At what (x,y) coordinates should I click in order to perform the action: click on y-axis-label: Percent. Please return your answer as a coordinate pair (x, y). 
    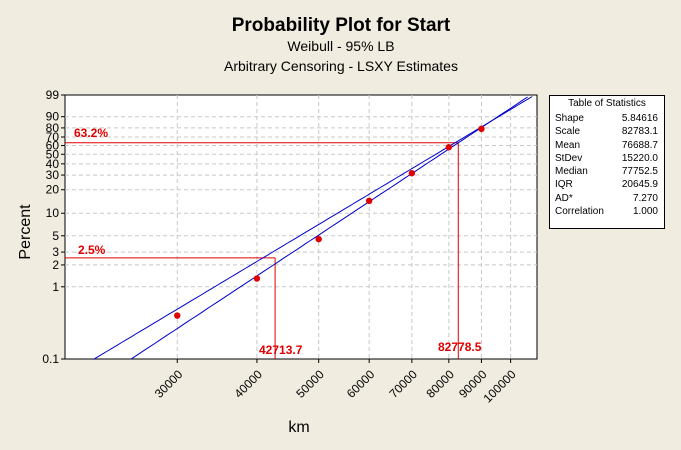
    Looking at the image, I should click on (25, 232).